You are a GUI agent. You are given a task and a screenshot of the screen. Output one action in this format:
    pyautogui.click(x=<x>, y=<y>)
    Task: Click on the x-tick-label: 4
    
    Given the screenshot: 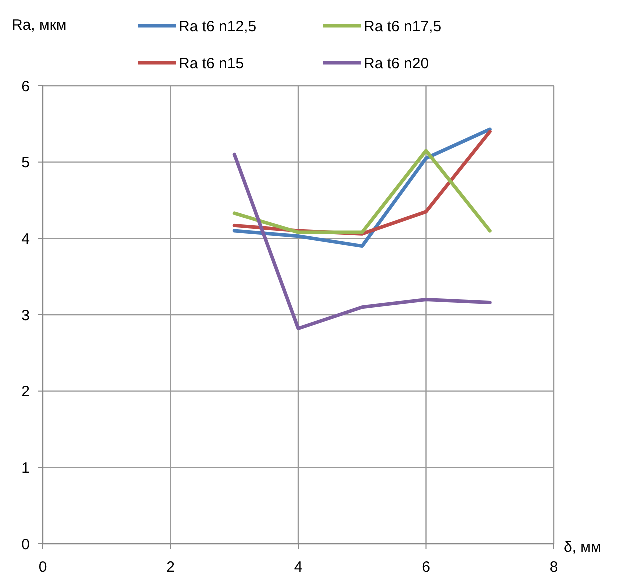 What is the action you would take?
    pyautogui.click(x=298, y=567)
    